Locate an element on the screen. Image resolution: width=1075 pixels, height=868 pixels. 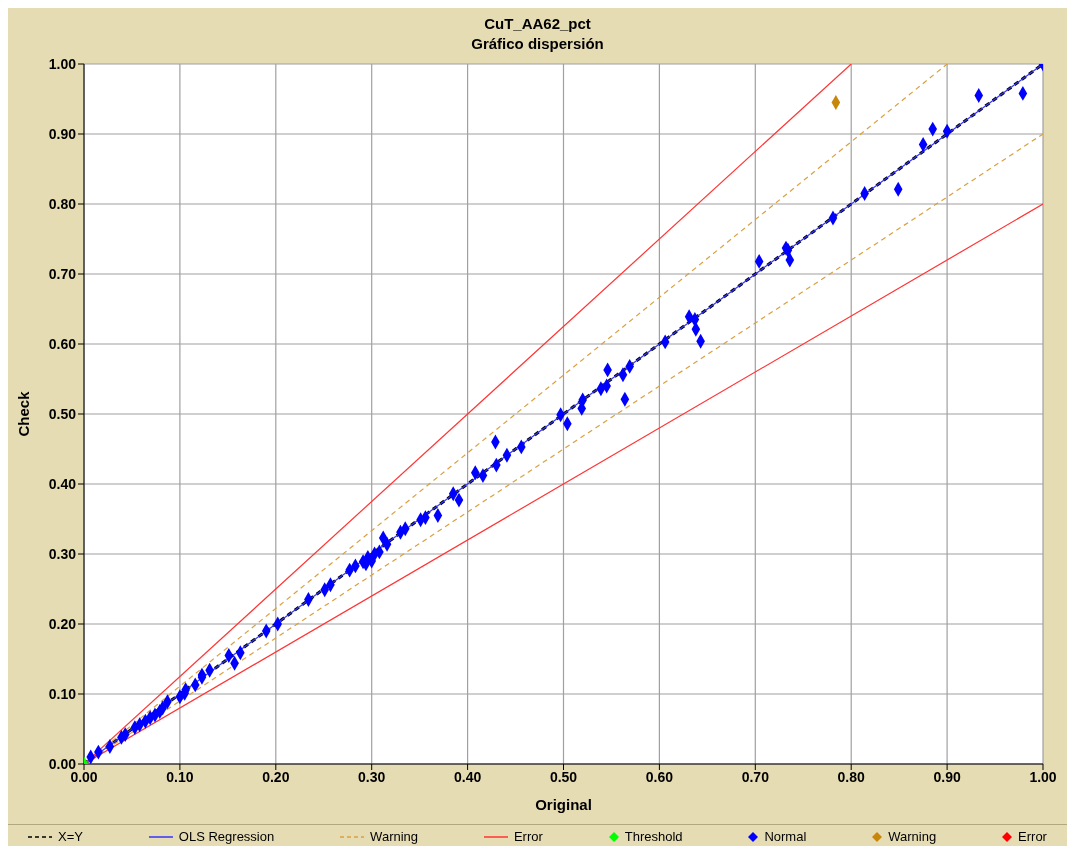
x-tick-label: 0.10 is located at coordinates (180, 776).